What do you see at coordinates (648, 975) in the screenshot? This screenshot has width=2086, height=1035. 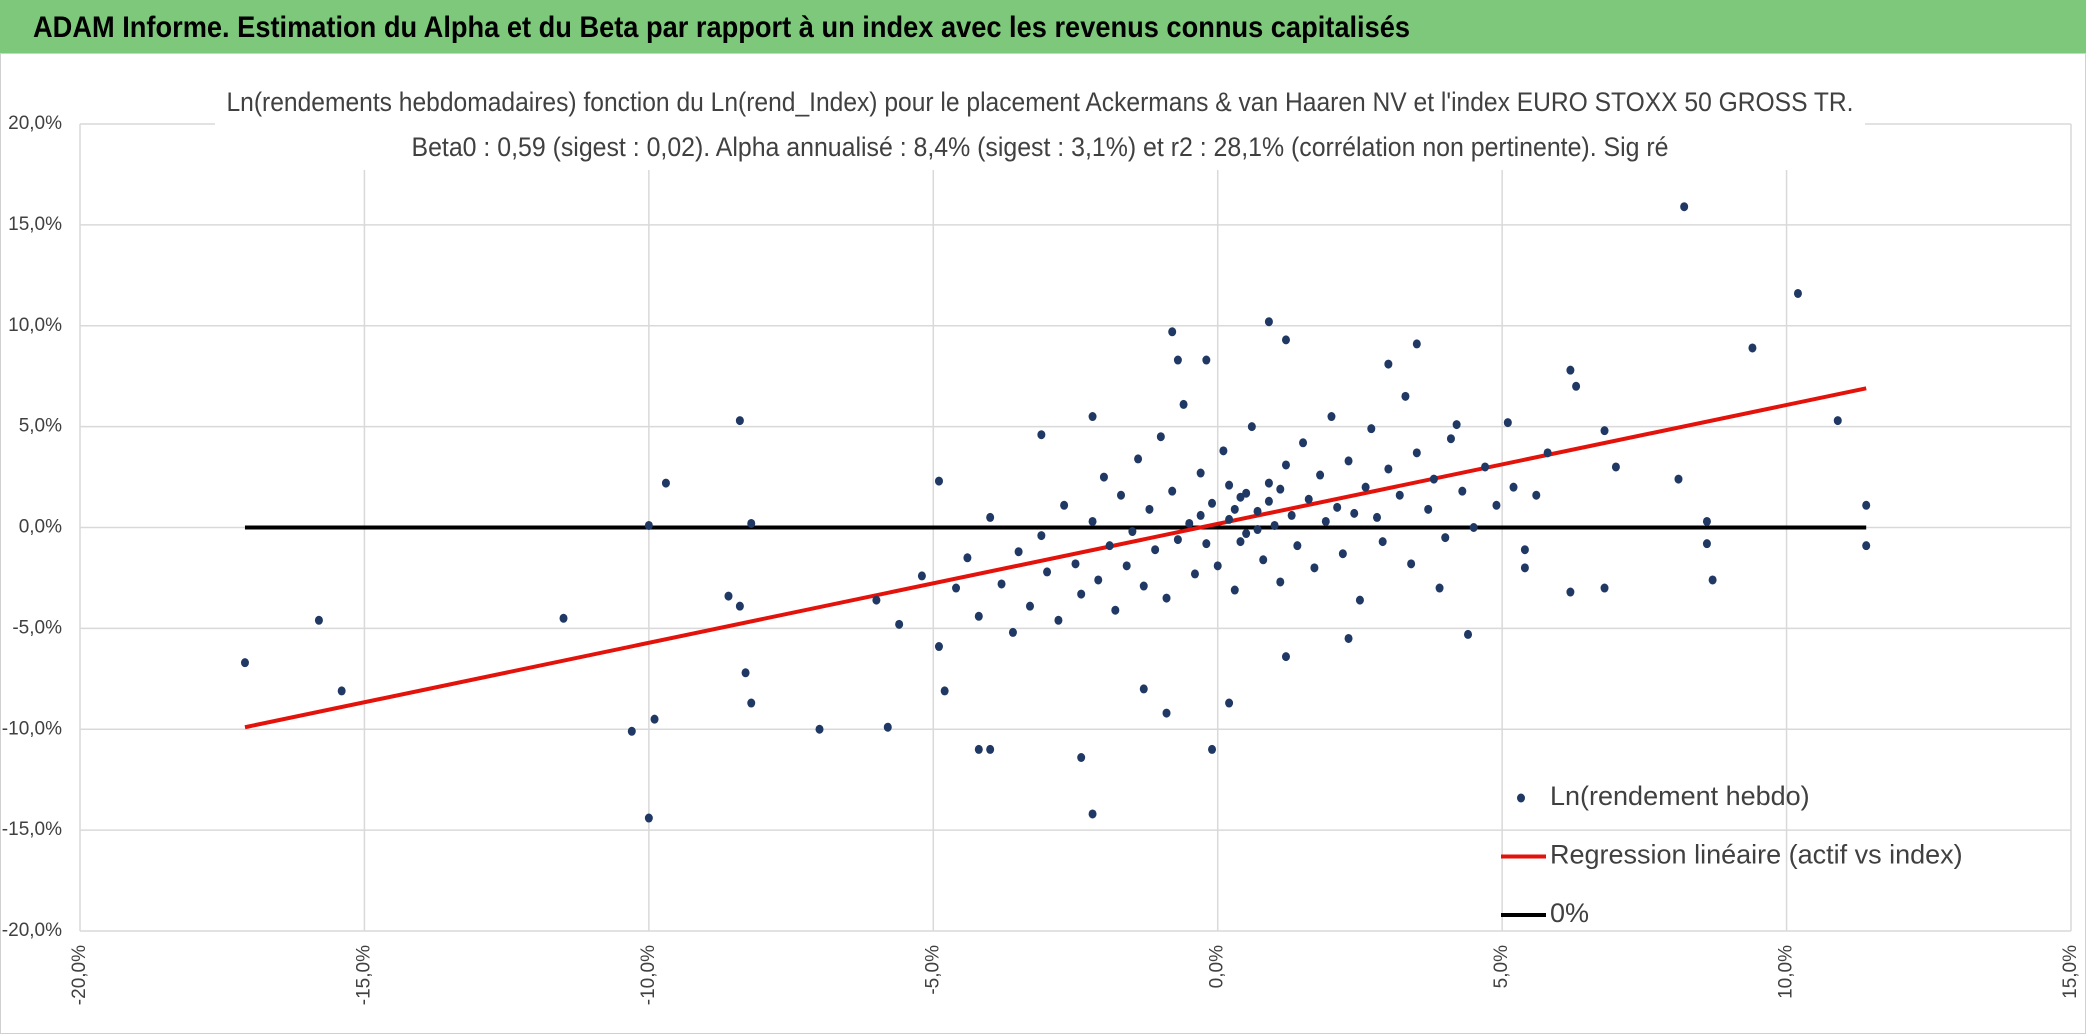 I see `x-tick-label: -10,0%` at bounding box center [648, 975].